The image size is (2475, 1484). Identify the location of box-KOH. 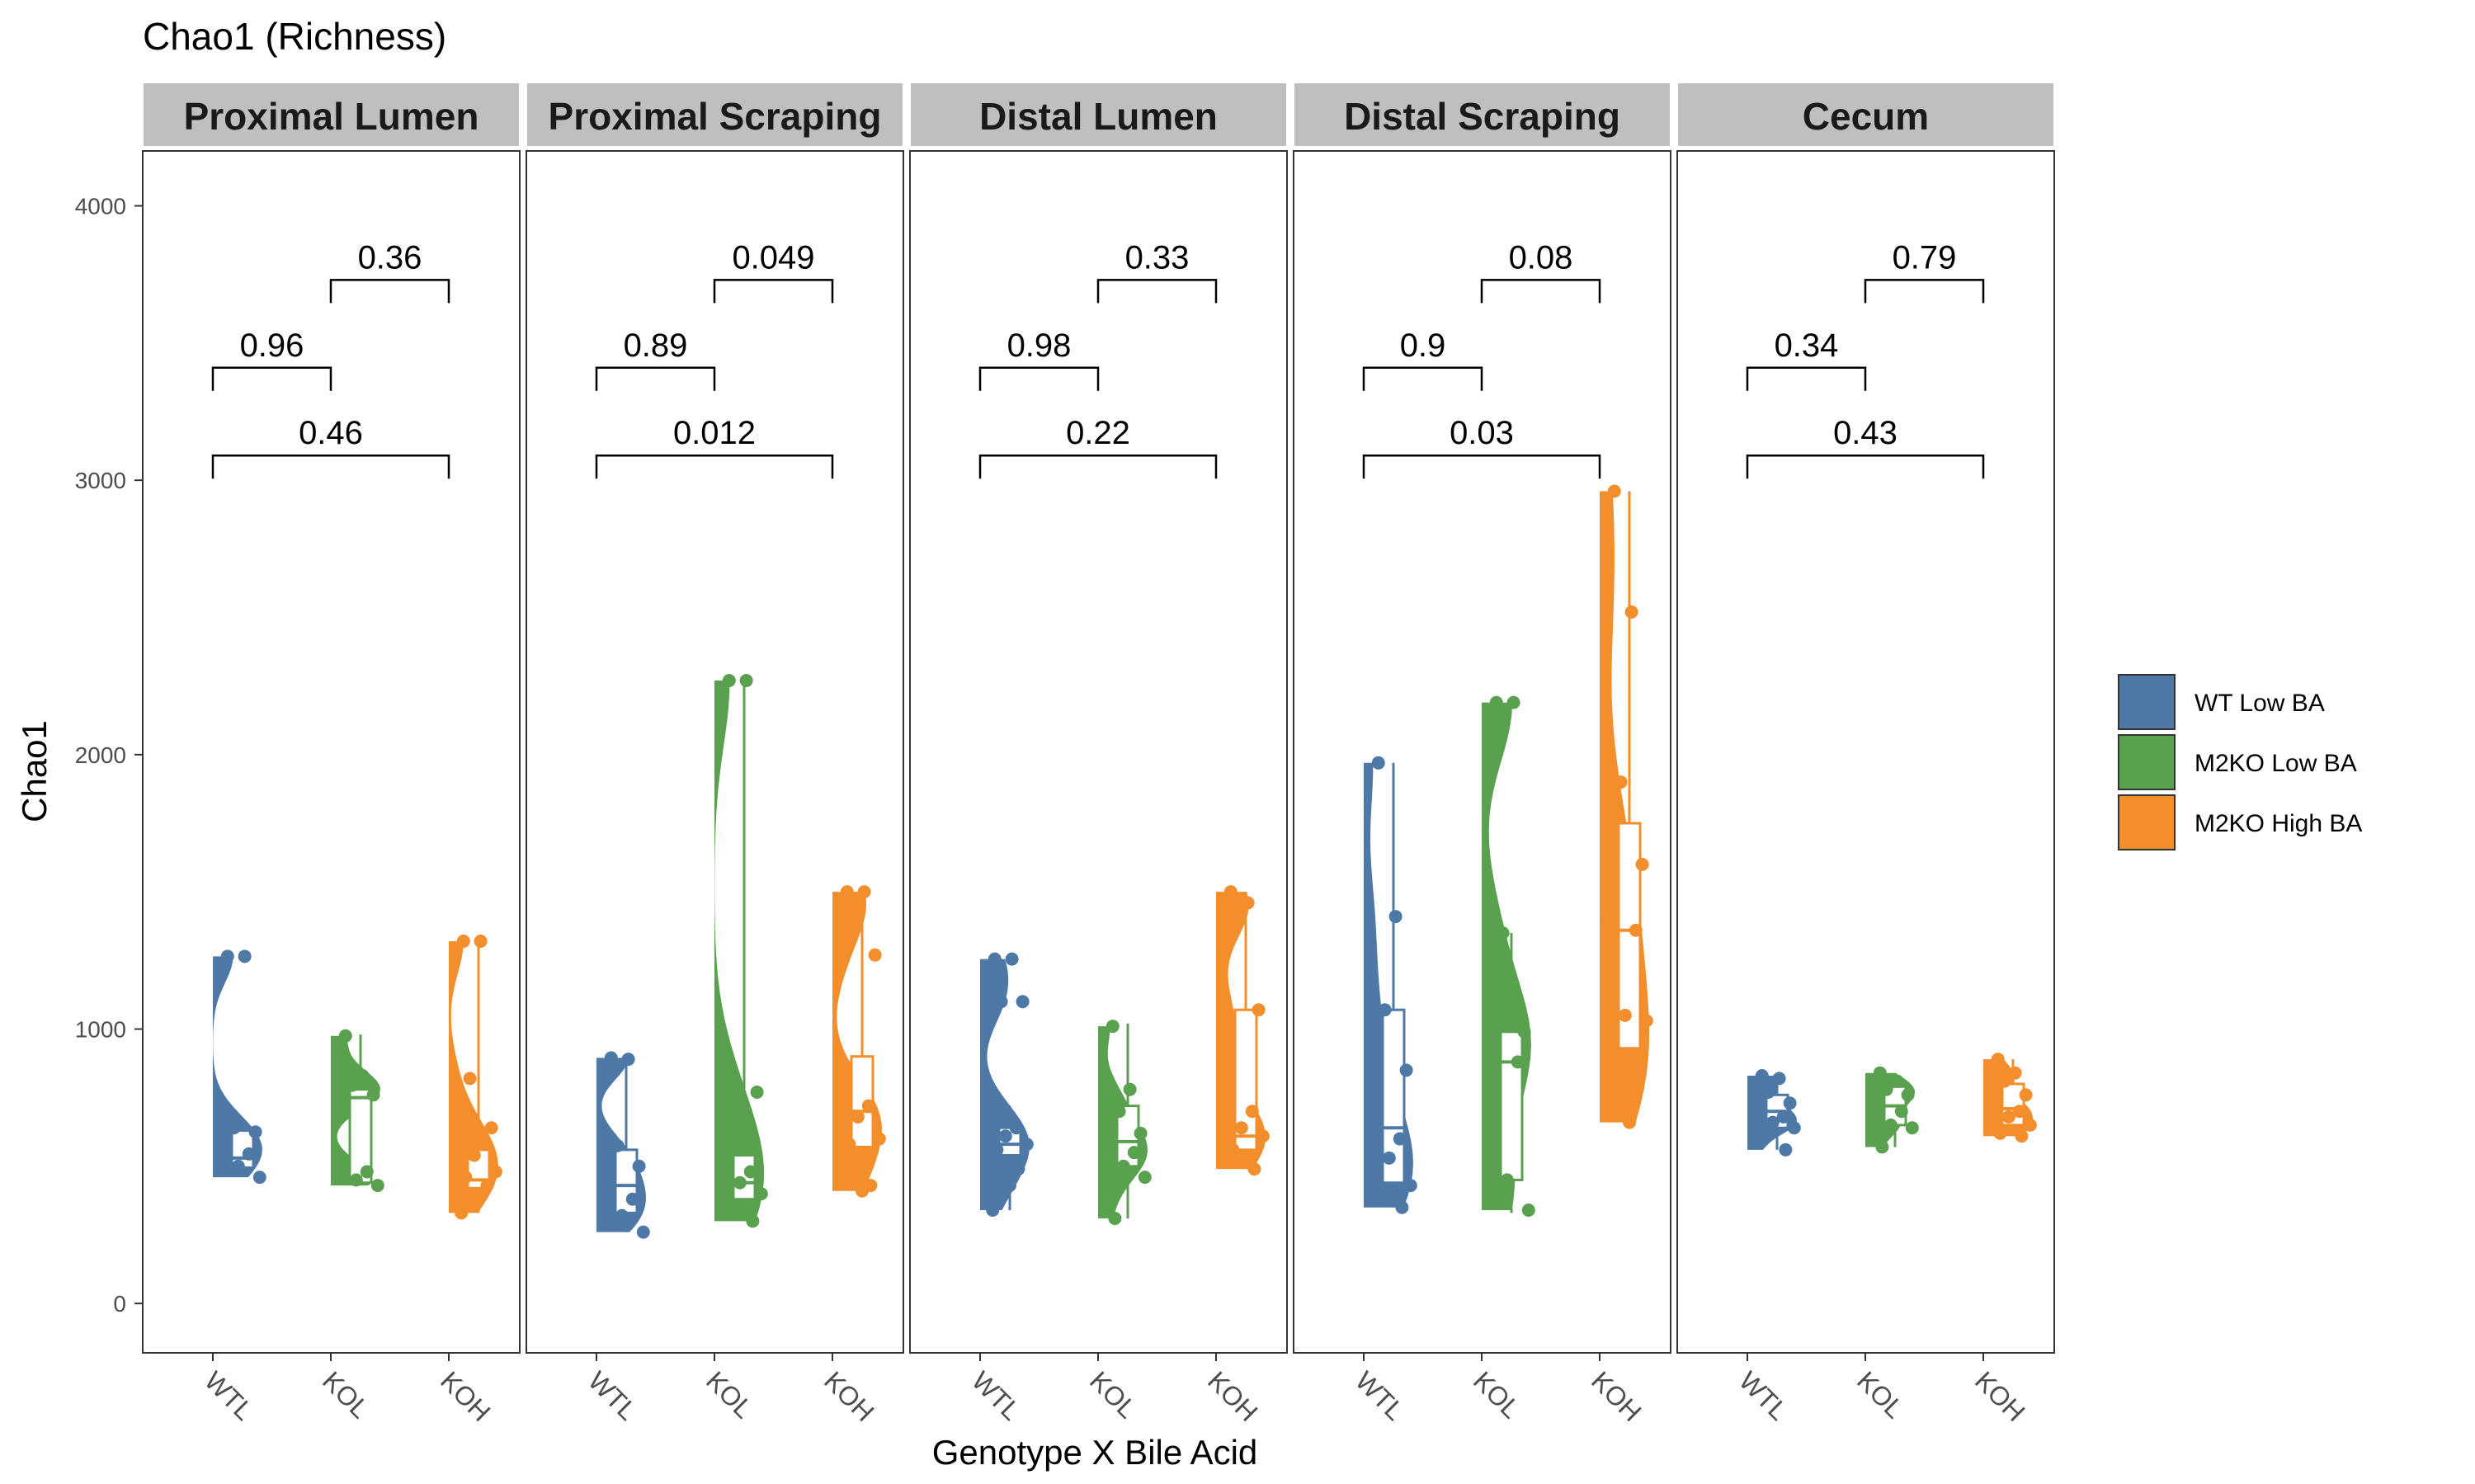
(862, 1102).